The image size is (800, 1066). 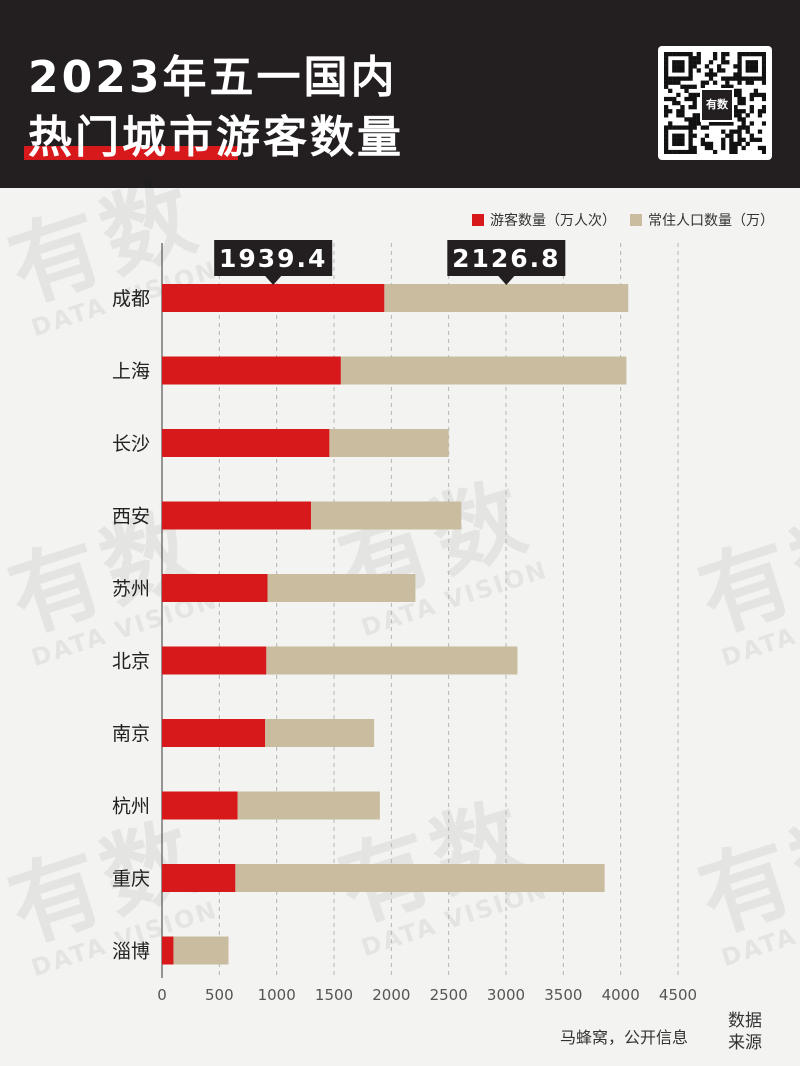 I want to click on category-label: 淄博, so click(x=131, y=952).